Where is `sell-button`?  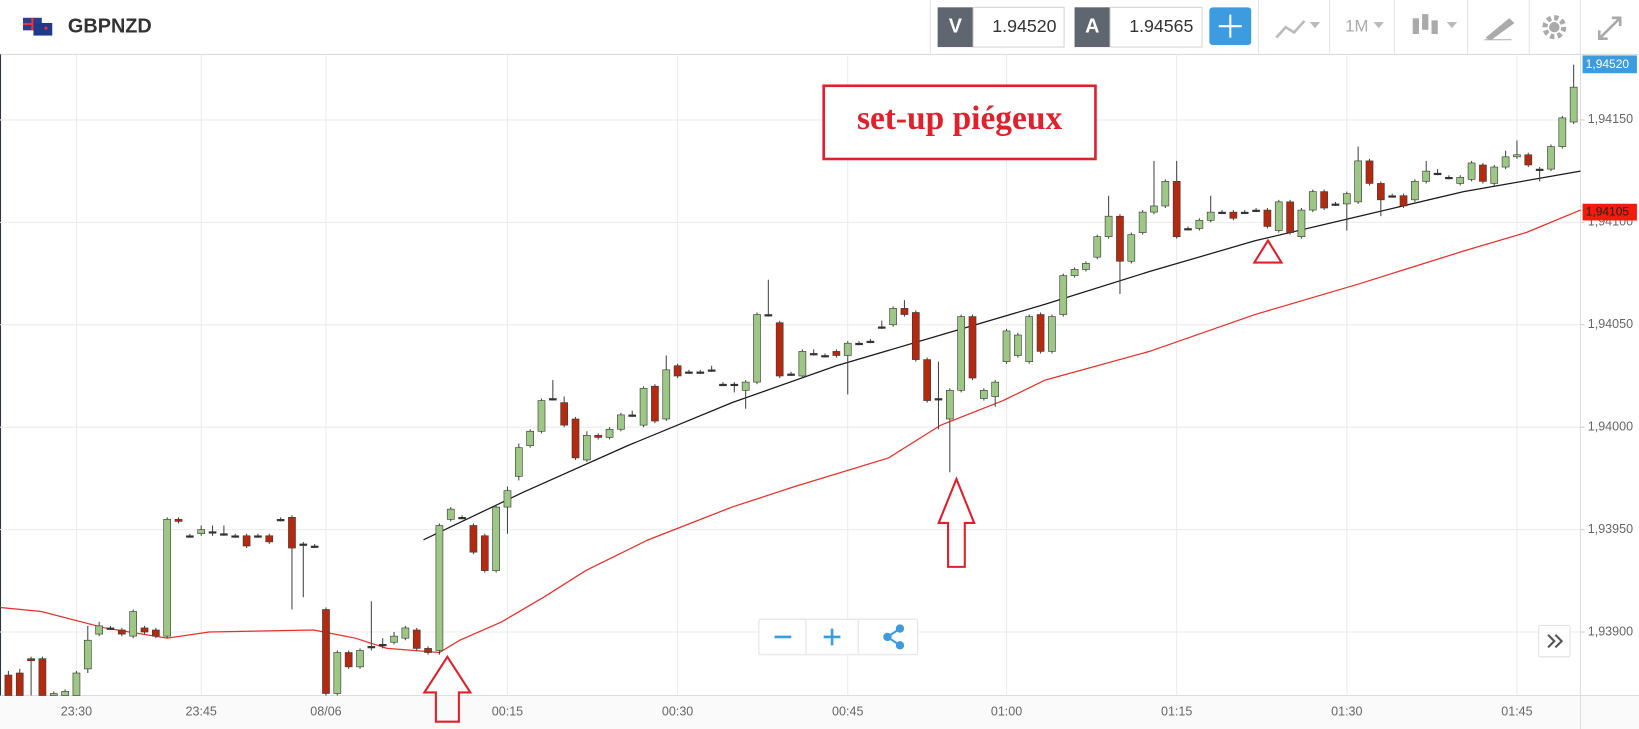
sell-button is located at coordinates (955, 27).